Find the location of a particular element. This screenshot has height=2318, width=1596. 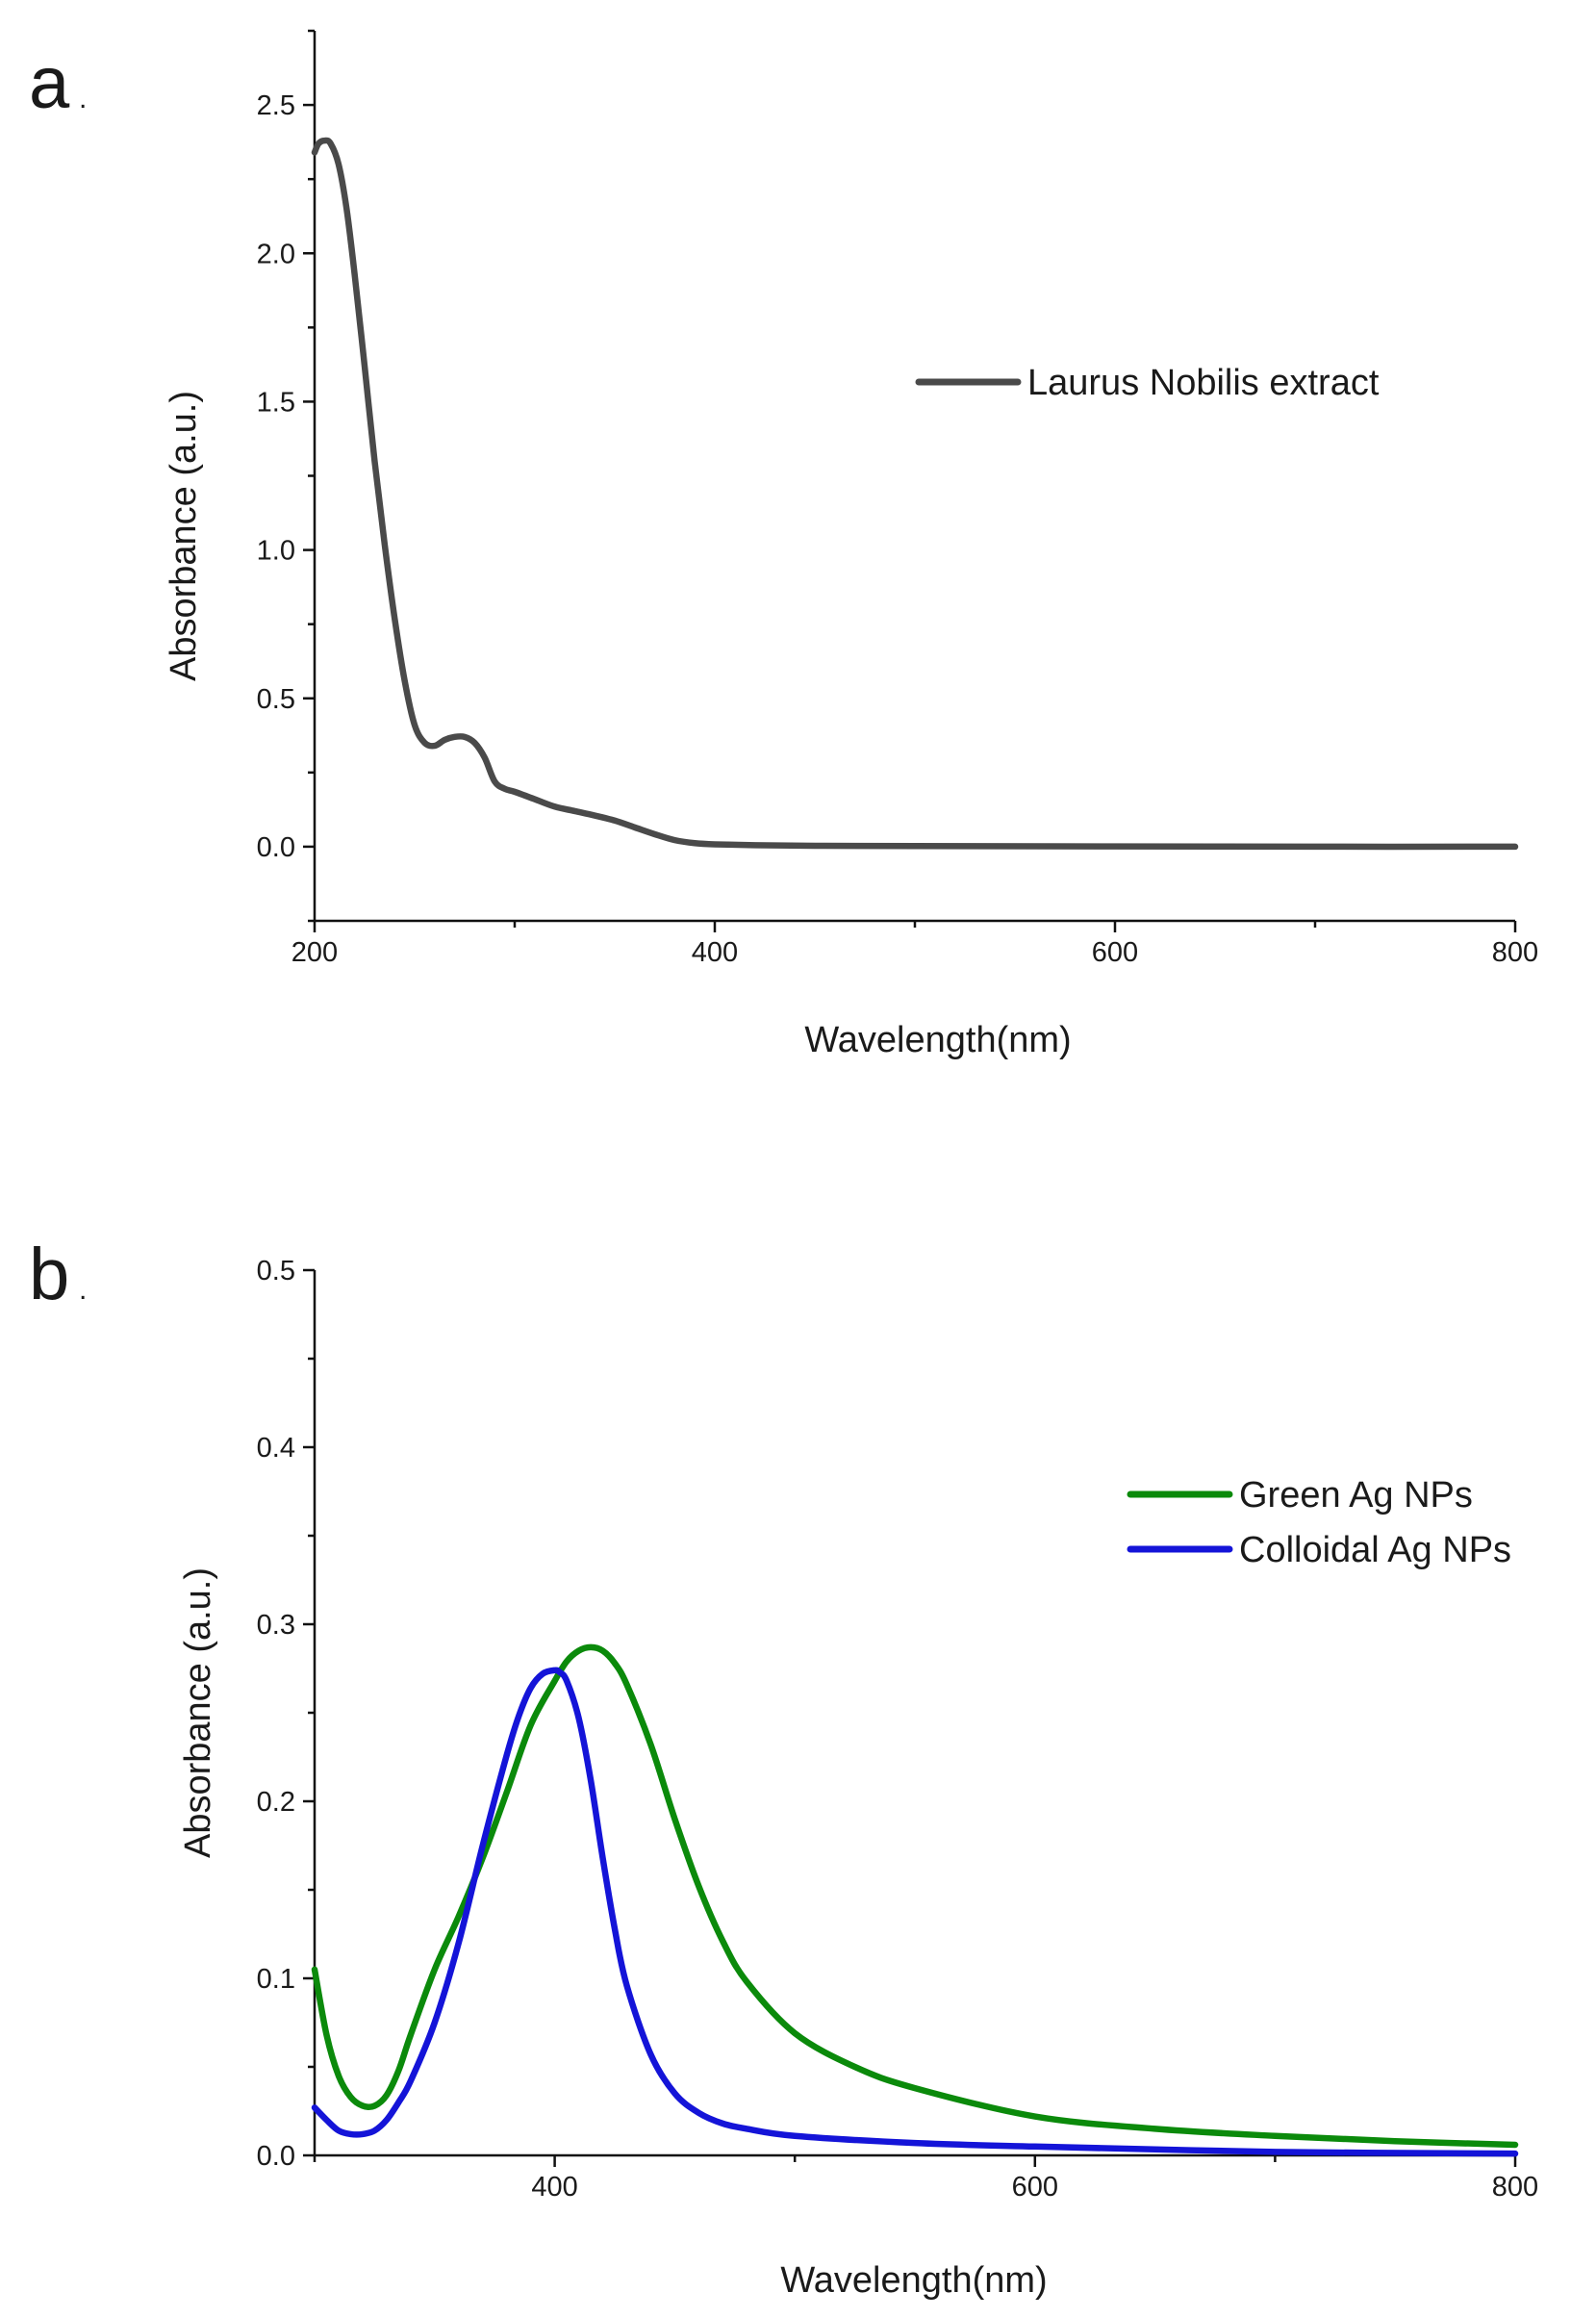

a-y-tick-label-2-5: 2.5 is located at coordinates (276, 105).